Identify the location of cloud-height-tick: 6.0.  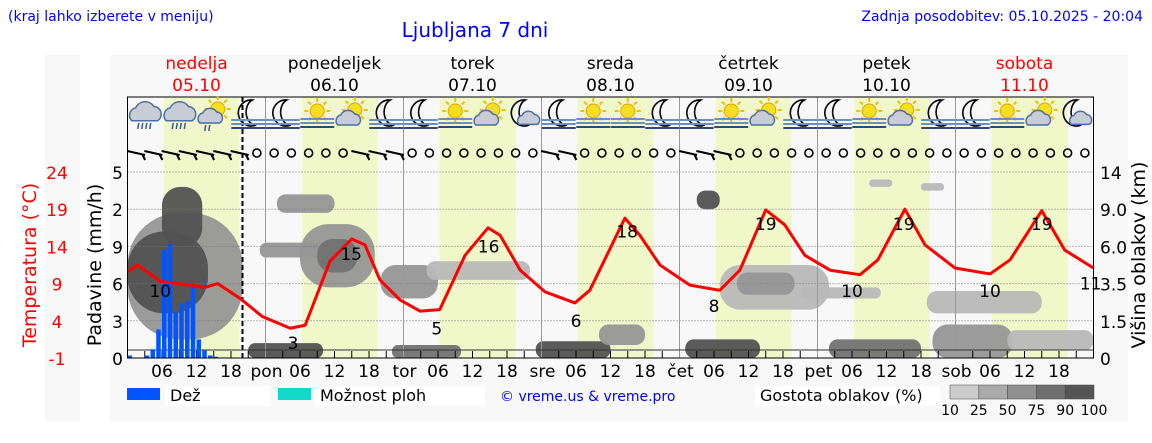
(1113, 248).